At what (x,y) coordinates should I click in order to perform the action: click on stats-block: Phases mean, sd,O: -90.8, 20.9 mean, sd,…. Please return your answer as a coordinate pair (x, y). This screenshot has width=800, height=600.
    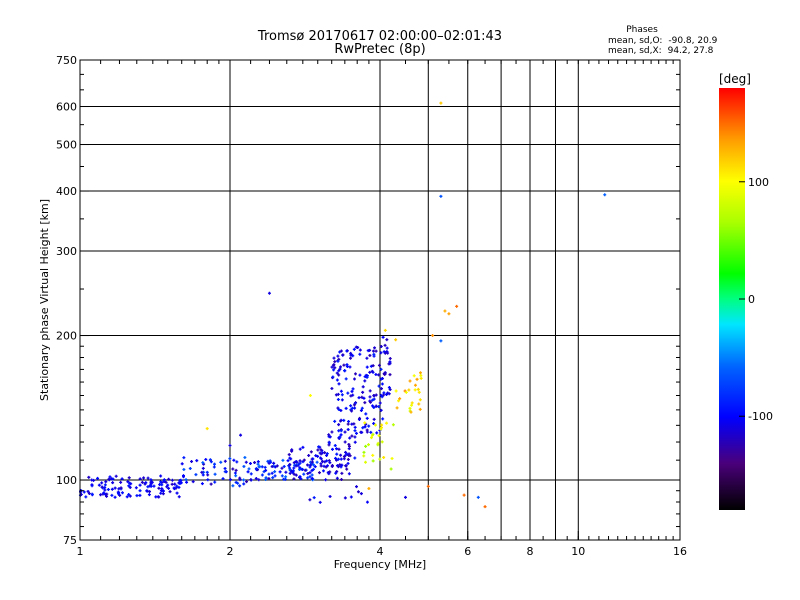
    Looking at the image, I should click on (663, 40).